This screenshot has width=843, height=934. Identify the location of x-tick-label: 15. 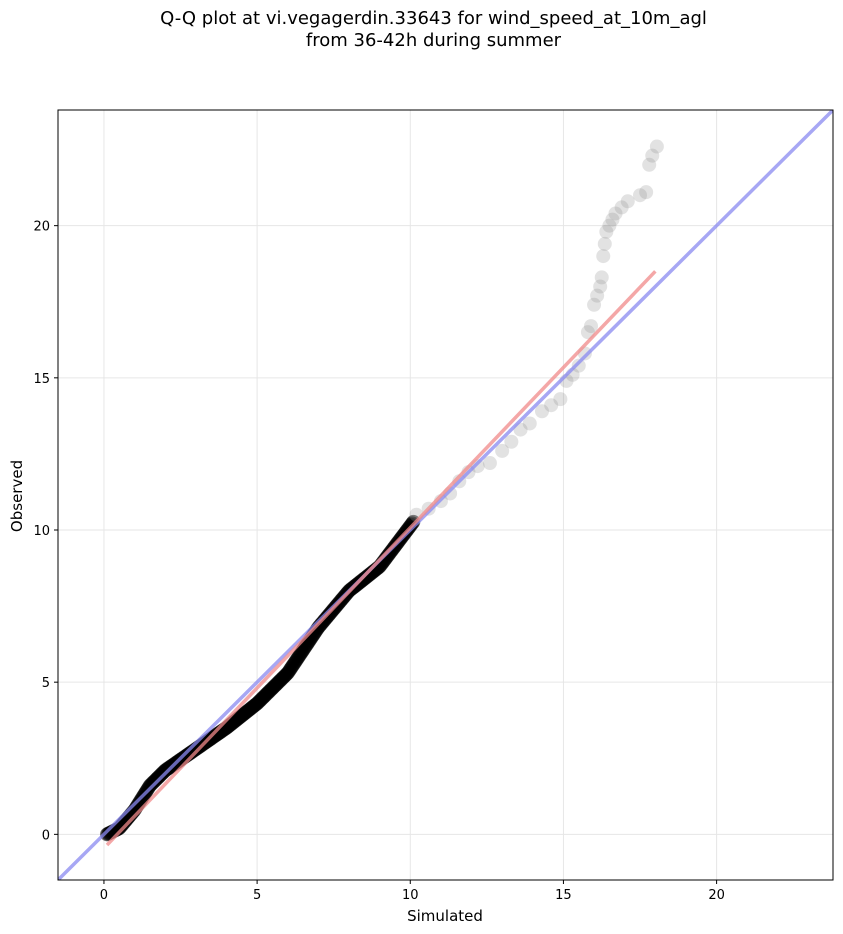
(563, 895).